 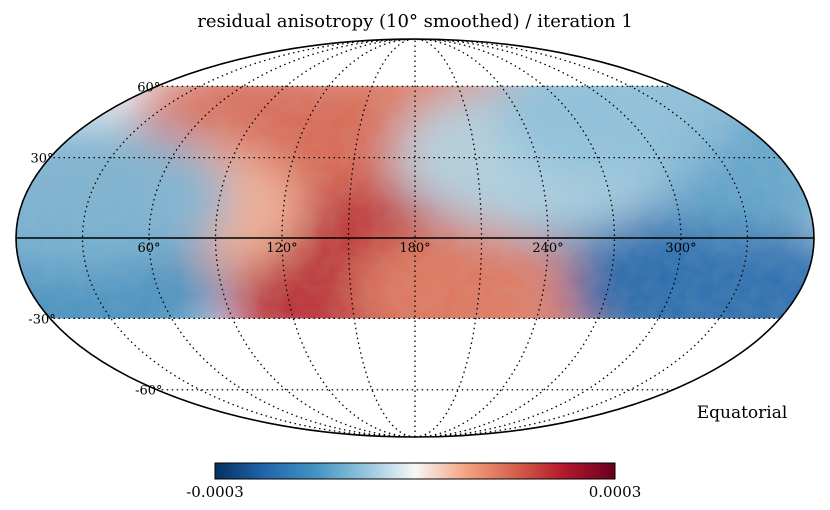 What do you see at coordinates (215, 492) in the screenshot?
I see `colorbar-min-label: -0.0003` at bounding box center [215, 492].